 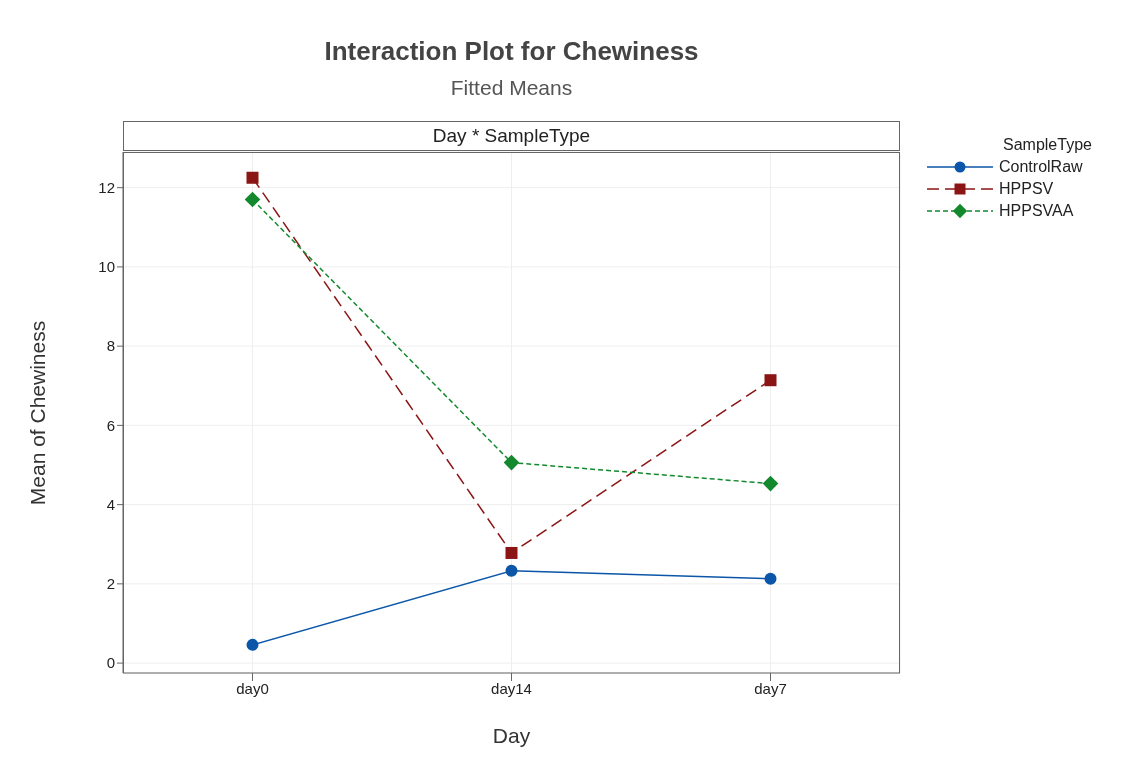 I want to click on text: Day * SampleType, so click(x=511, y=136).